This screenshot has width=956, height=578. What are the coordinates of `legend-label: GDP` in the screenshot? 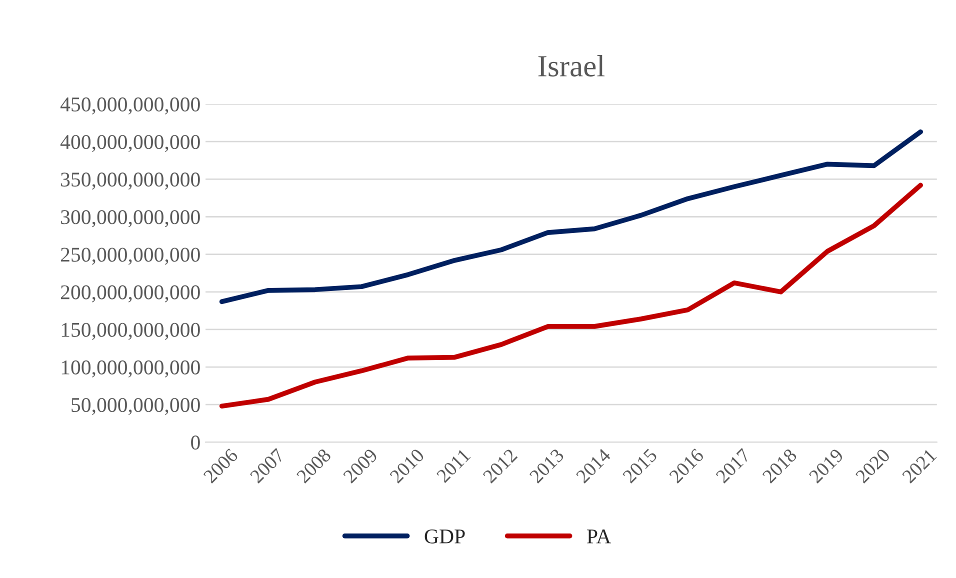 It's located at (444, 536).